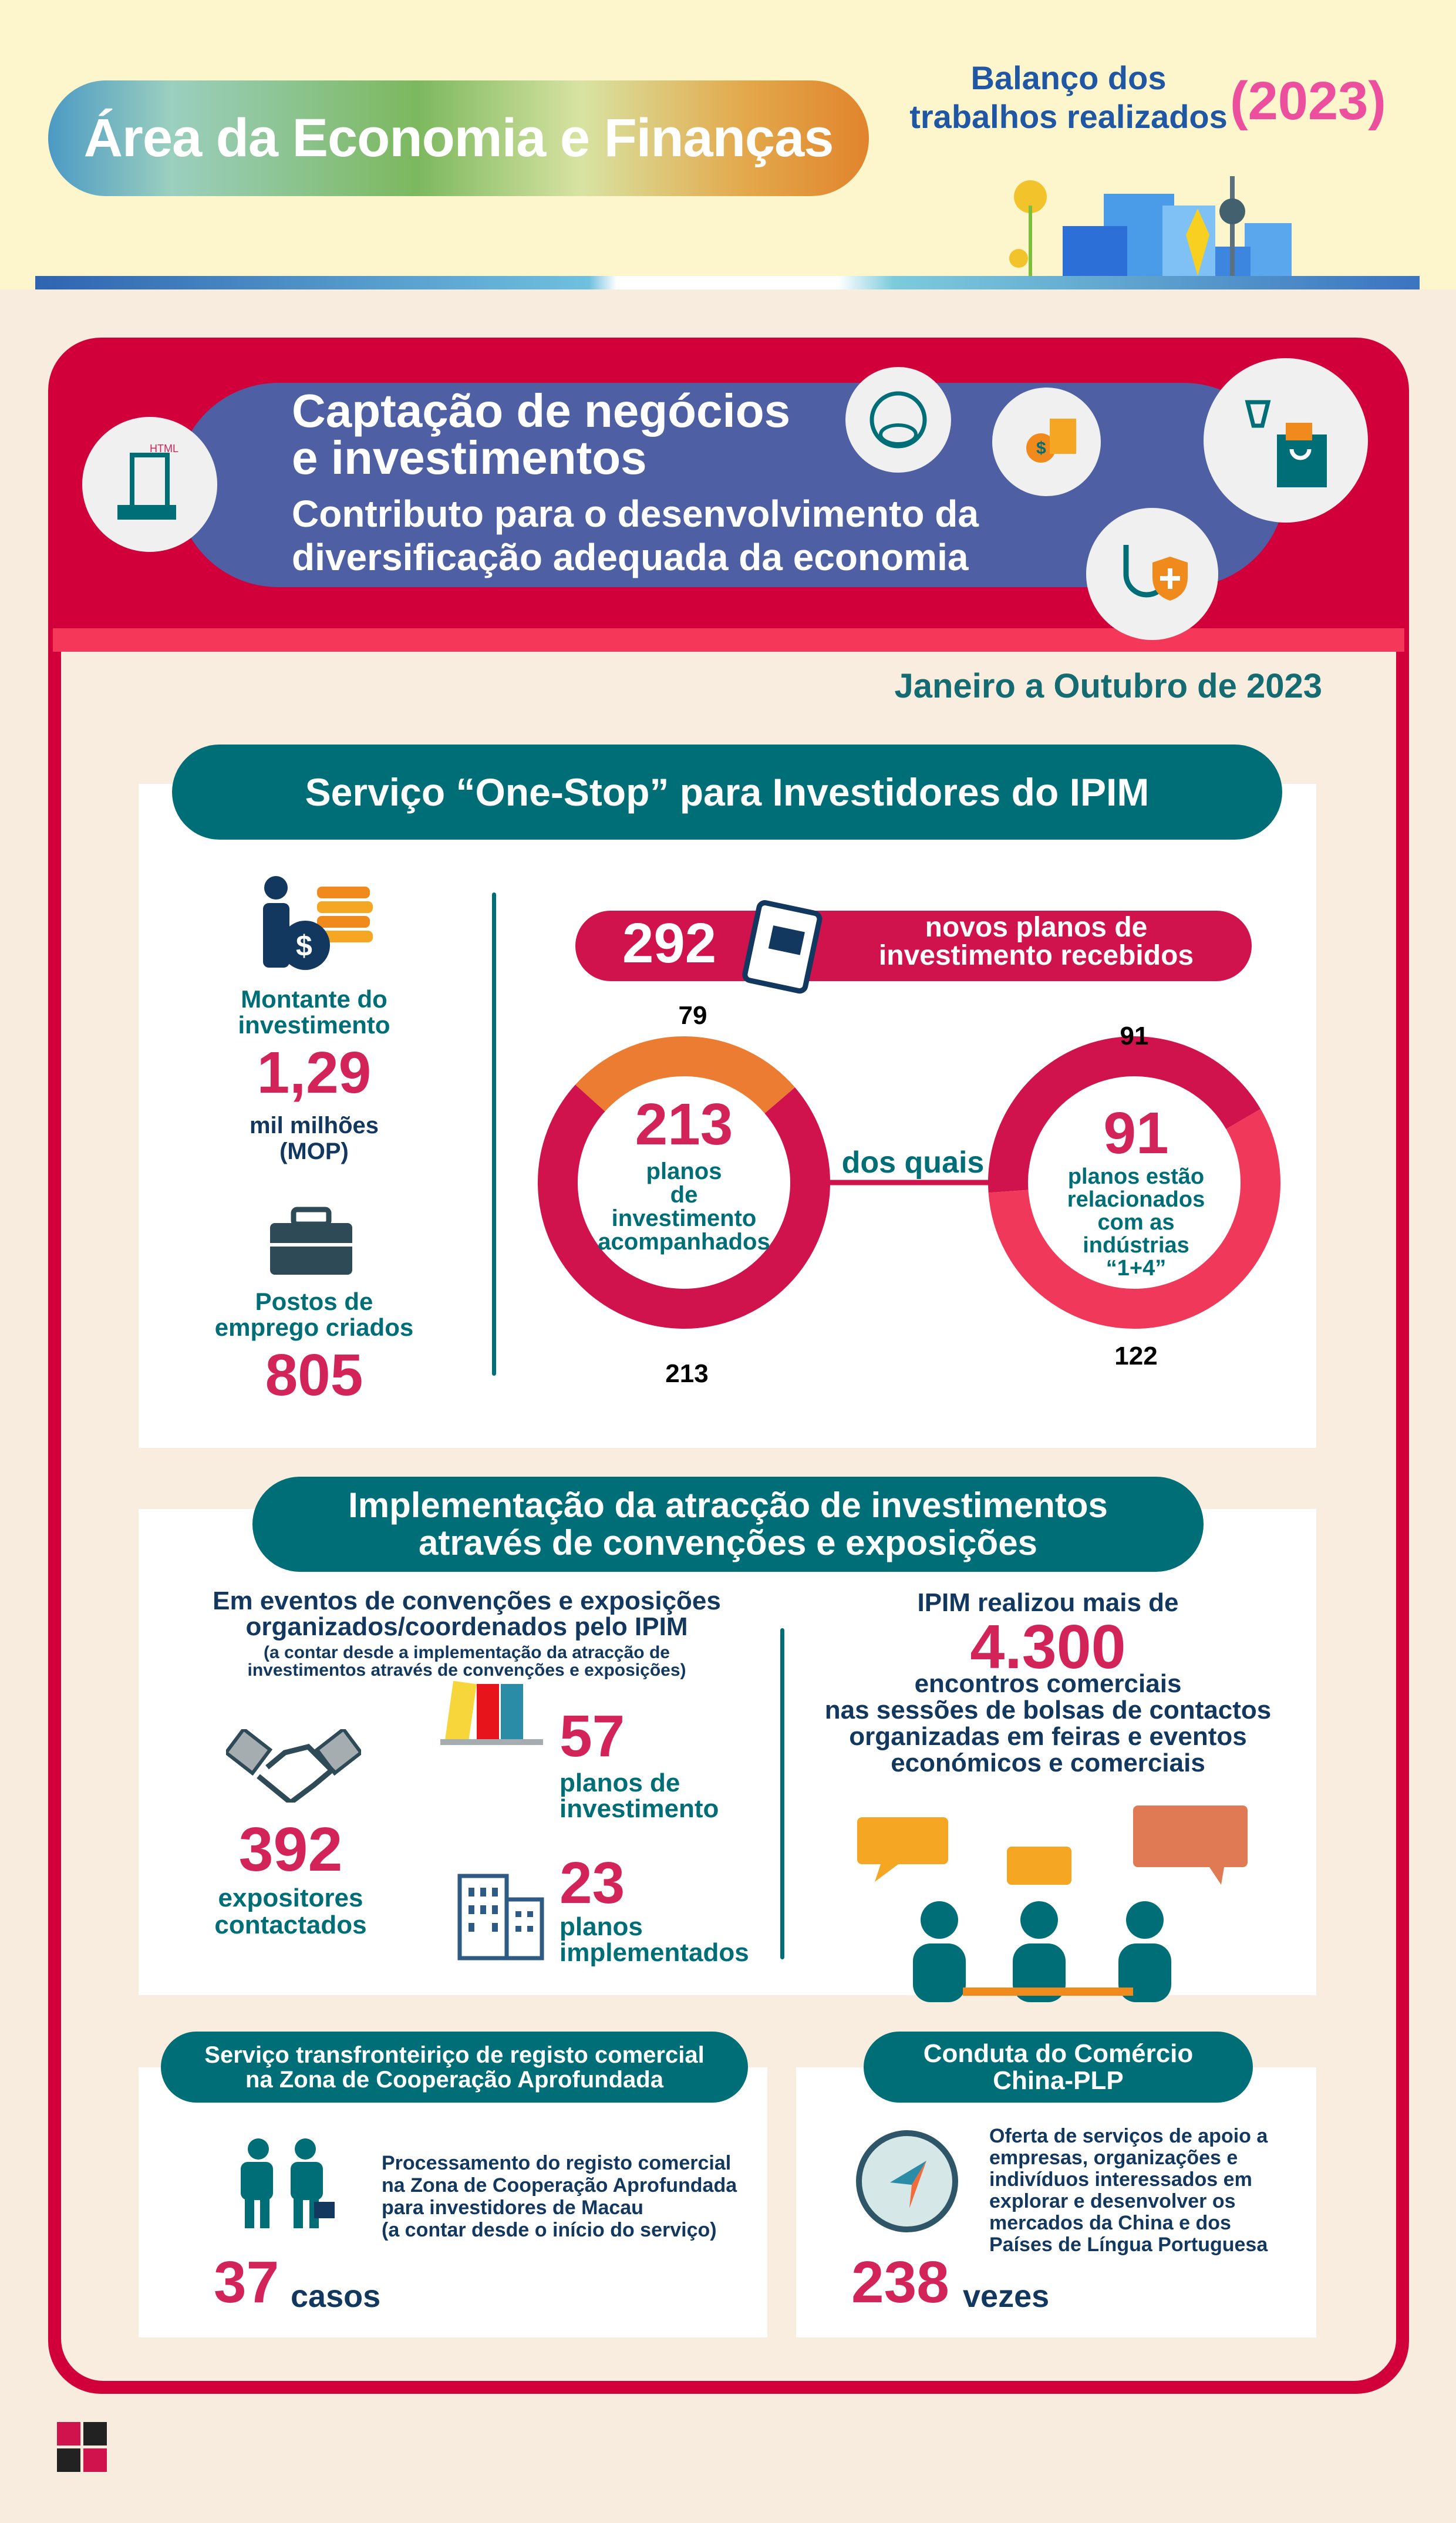  Describe the element at coordinates (541, 434) in the screenshot. I see `banner-title: Captação de negócios e investimentos` at that location.